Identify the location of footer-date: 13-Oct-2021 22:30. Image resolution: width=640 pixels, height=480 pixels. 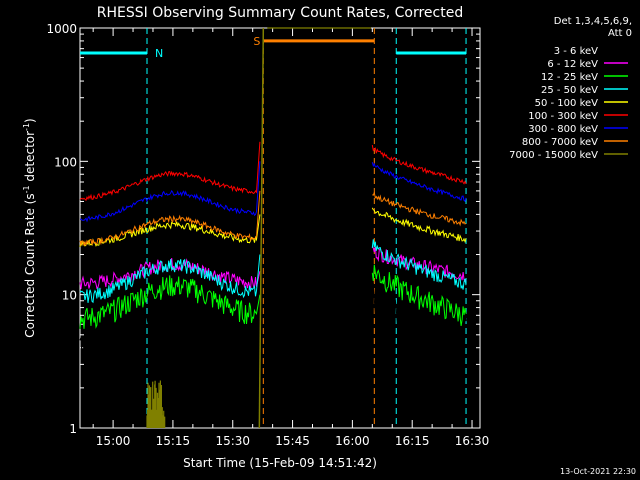
(598, 471).